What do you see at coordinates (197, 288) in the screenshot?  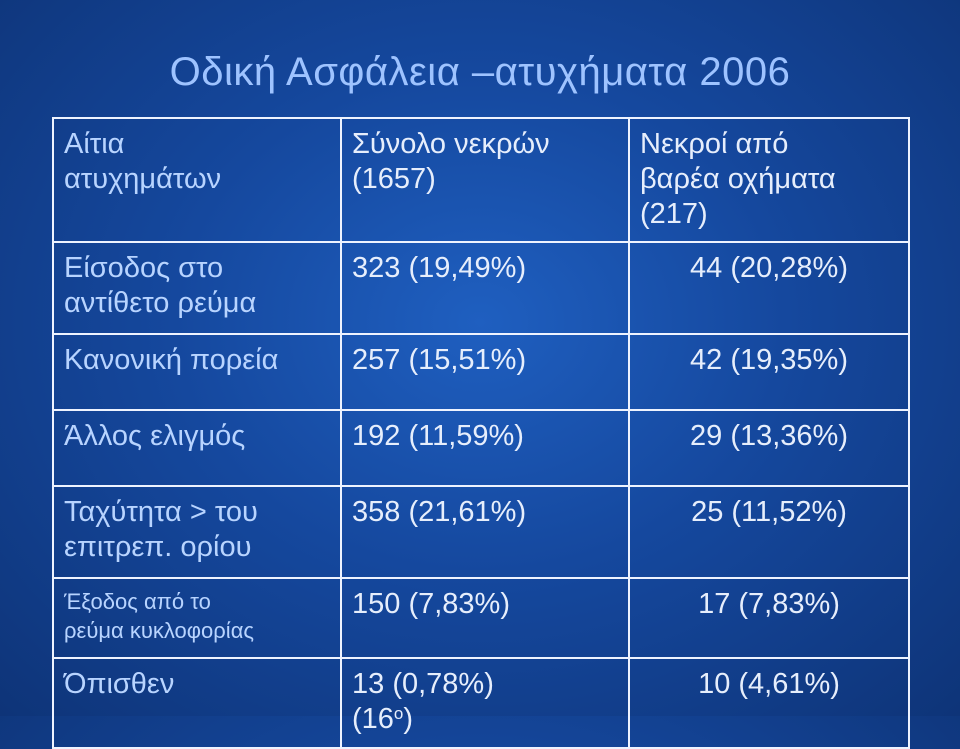 I see `cause-cell: Είσοδος στο αντίθετο ρεύμα` at bounding box center [197, 288].